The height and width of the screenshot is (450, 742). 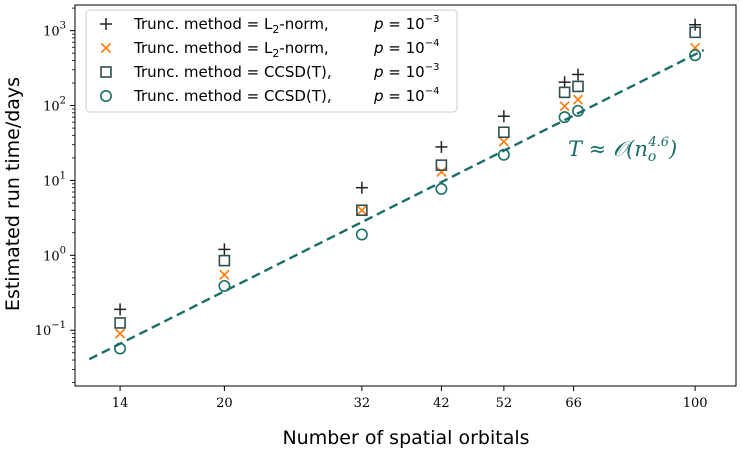 I want to click on fit-annotation: T ≈ 𝒪(no4.6), so click(x=622, y=150).